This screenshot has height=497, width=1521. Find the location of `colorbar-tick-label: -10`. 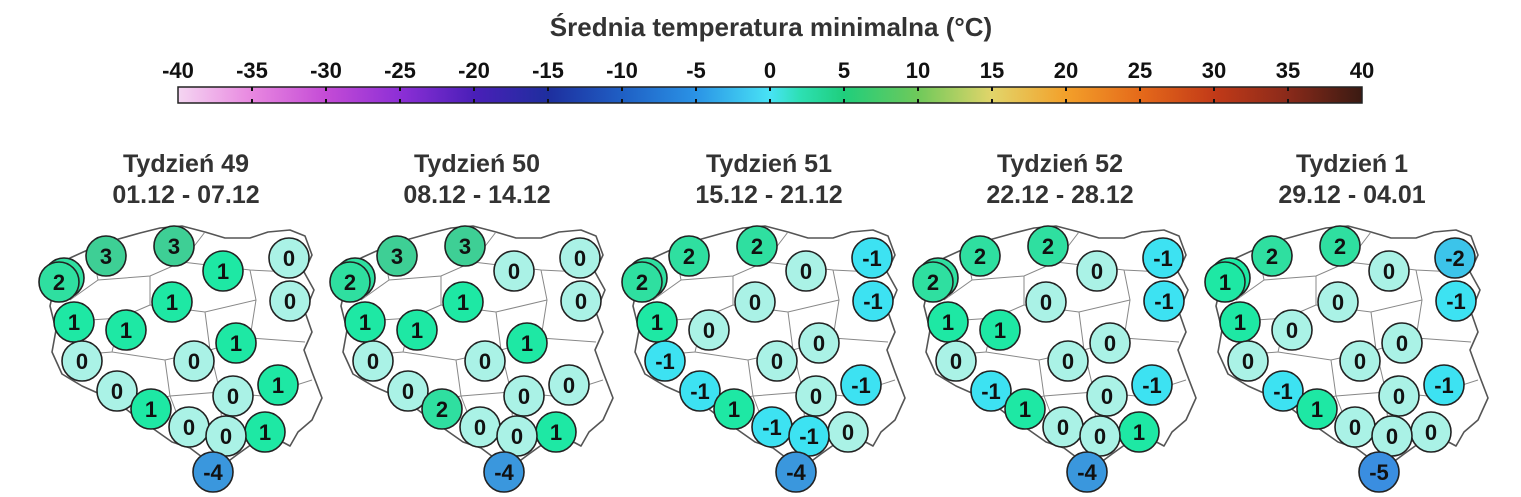

colorbar-tick-label: -10 is located at coordinates (622, 70).